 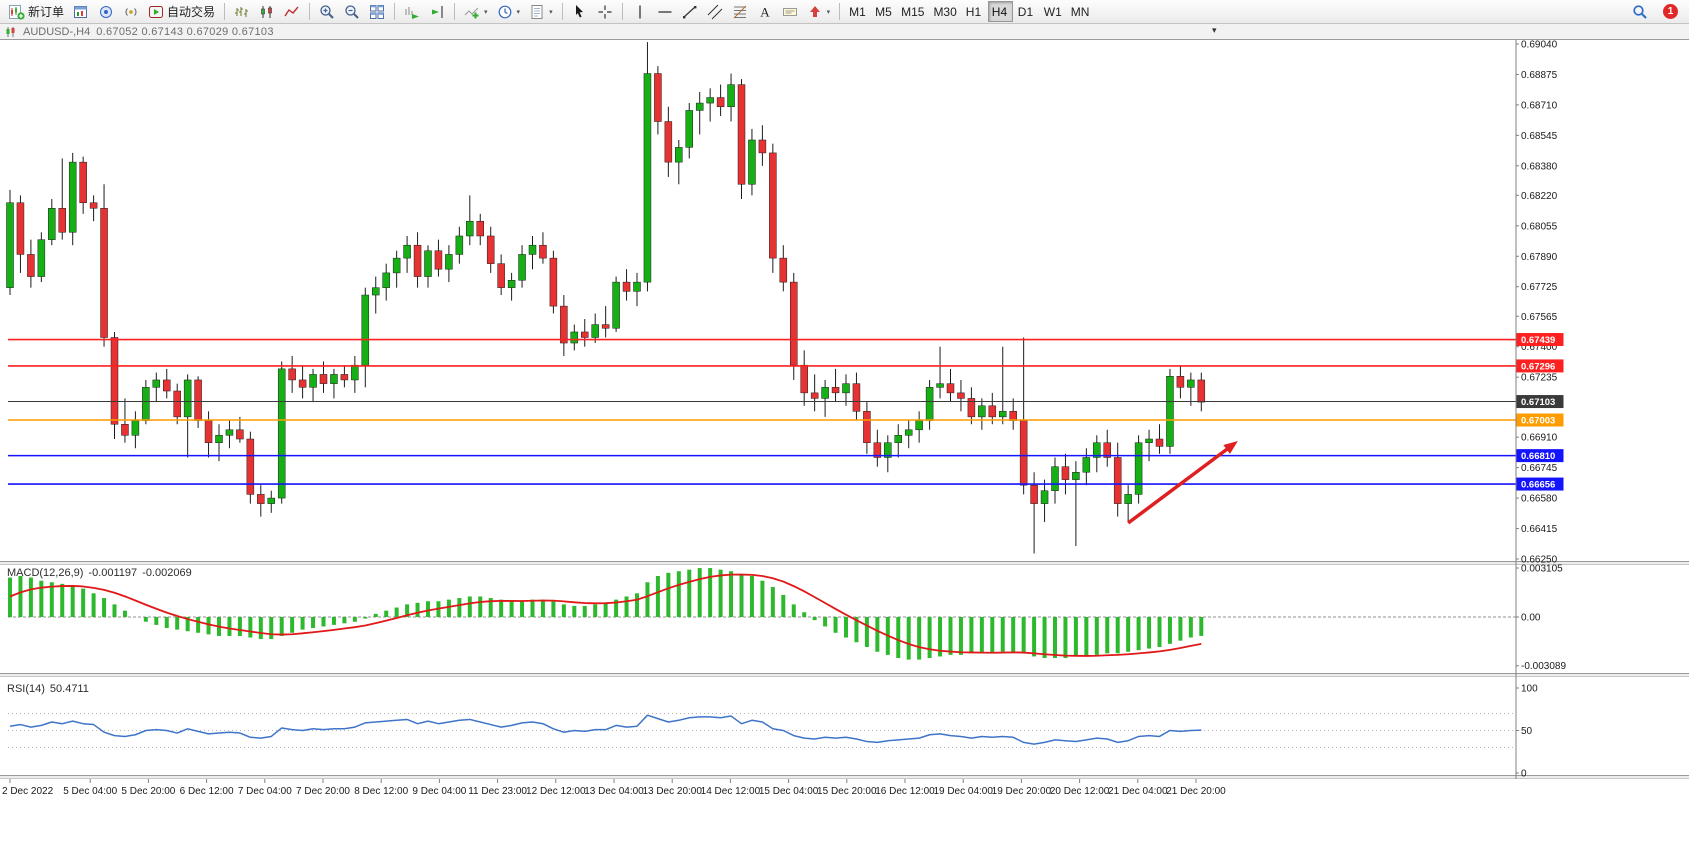 What do you see at coordinates (57, 31) in the screenshot?
I see `chart-title: AUDUSD-,H4` at bounding box center [57, 31].